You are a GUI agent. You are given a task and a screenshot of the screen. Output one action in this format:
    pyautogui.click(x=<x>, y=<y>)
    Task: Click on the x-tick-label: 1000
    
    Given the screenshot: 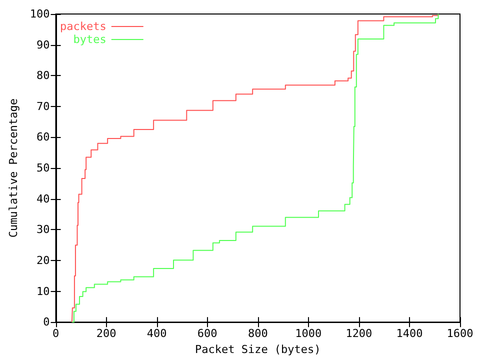 What is the action you would take?
    pyautogui.click(x=308, y=333)
    